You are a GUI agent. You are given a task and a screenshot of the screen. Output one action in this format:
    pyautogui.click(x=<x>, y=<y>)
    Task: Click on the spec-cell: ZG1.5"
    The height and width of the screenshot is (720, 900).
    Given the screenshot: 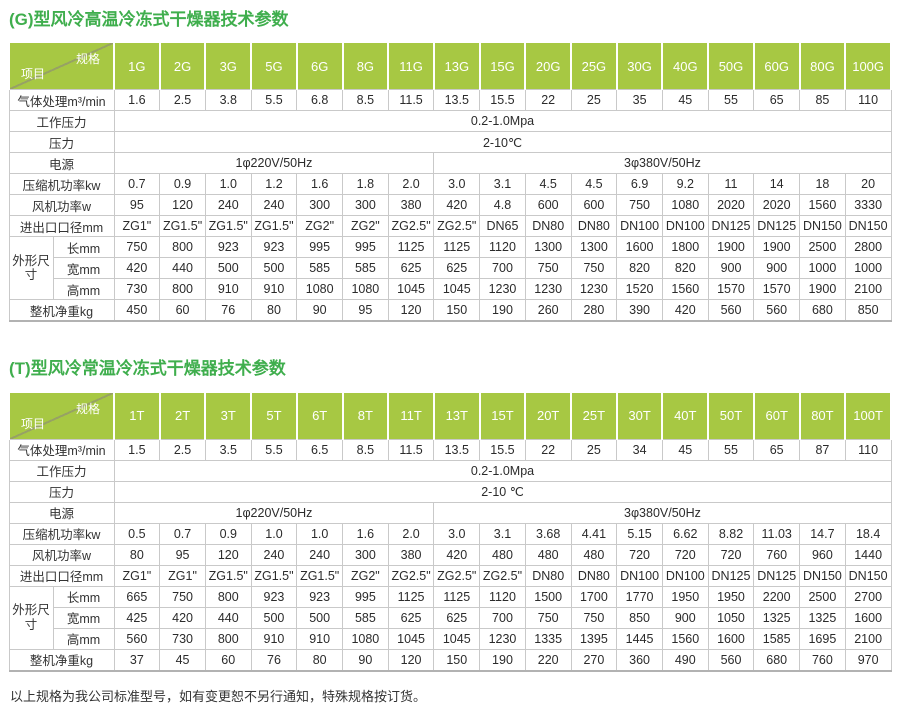 What is the action you would take?
    pyautogui.click(x=182, y=226)
    